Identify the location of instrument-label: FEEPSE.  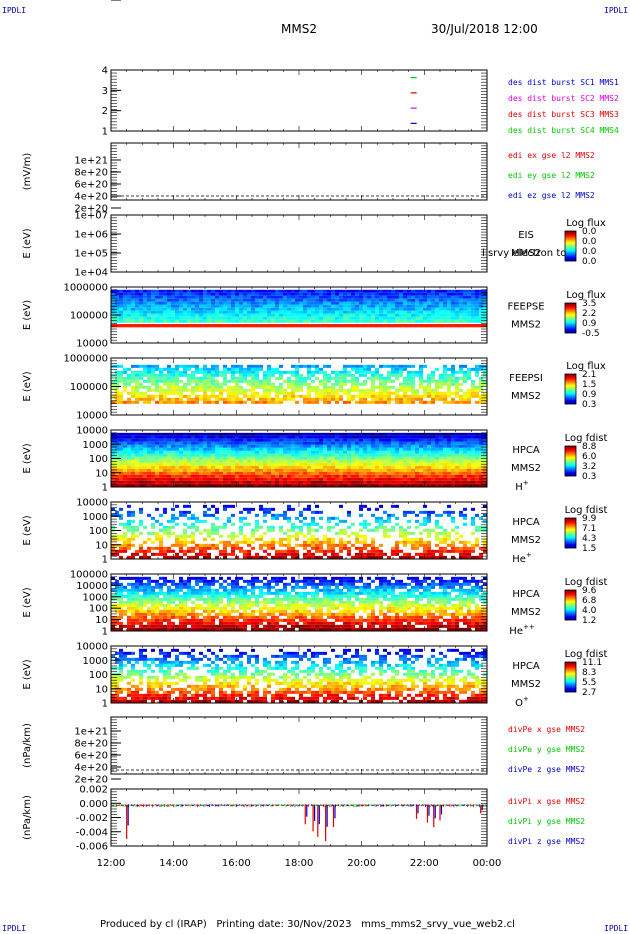
(525, 306).